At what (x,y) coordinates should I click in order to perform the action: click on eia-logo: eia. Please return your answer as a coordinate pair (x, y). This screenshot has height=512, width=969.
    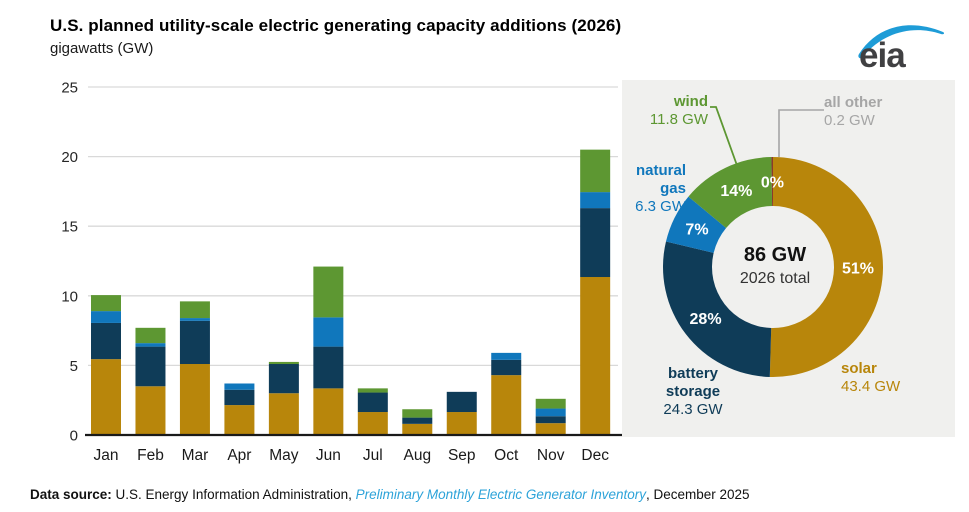
    Looking at the image, I should click on (901, 48).